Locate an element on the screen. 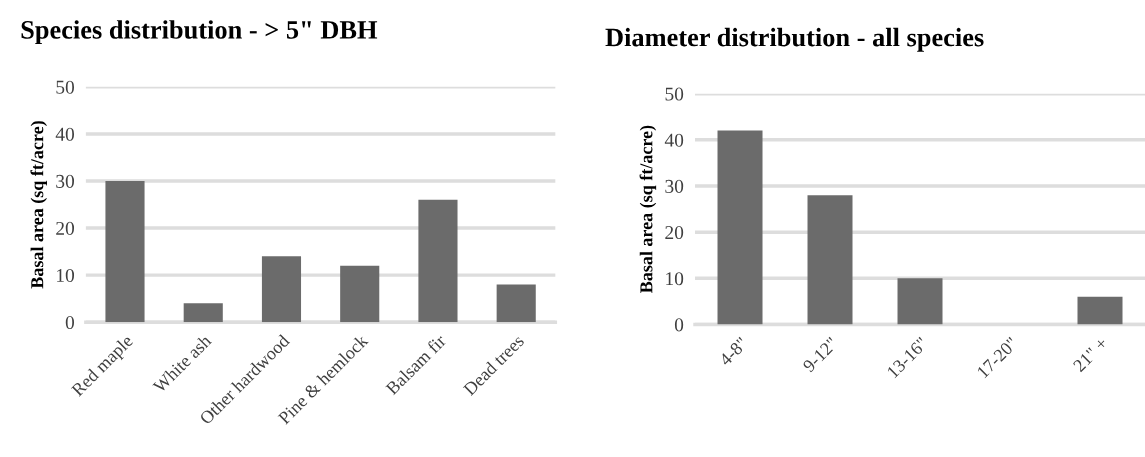 The width and height of the screenshot is (1145, 457). x-tick-label: 21" + is located at coordinates (1090, 354).